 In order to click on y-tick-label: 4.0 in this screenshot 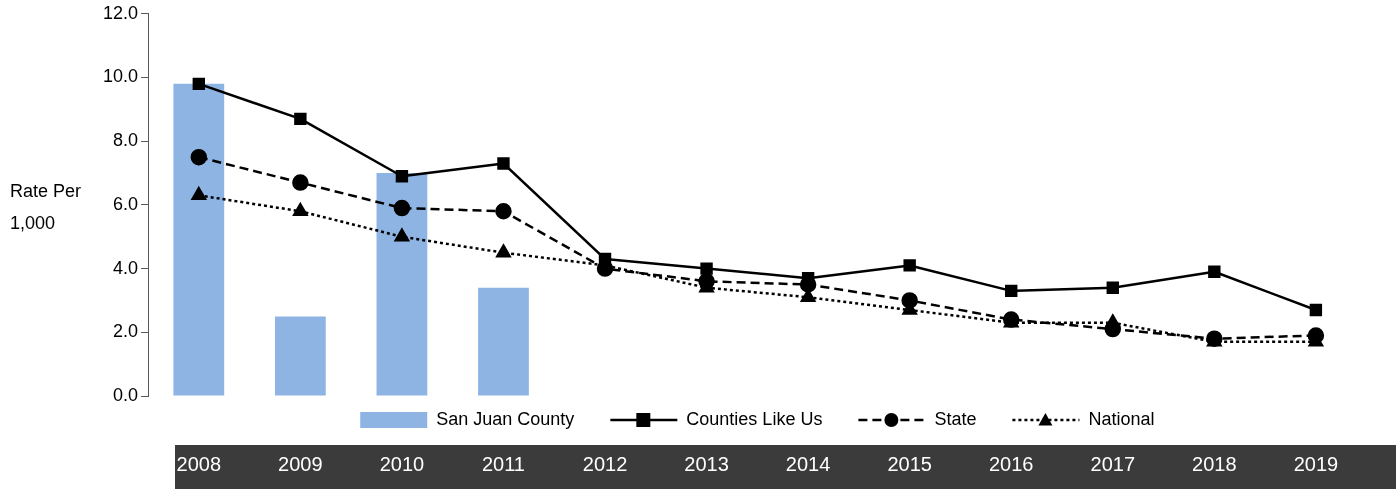, I will do `click(126, 267)`.